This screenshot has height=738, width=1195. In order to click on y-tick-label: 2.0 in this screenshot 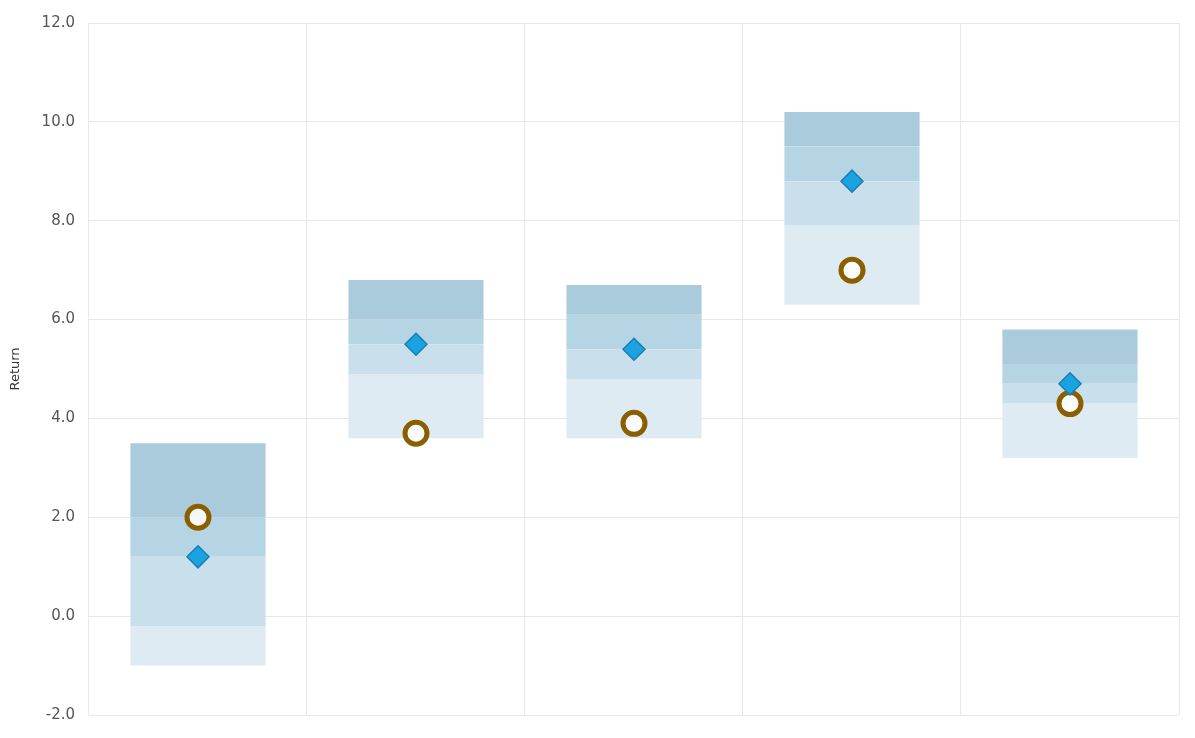, I will do `click(63, 516)`.